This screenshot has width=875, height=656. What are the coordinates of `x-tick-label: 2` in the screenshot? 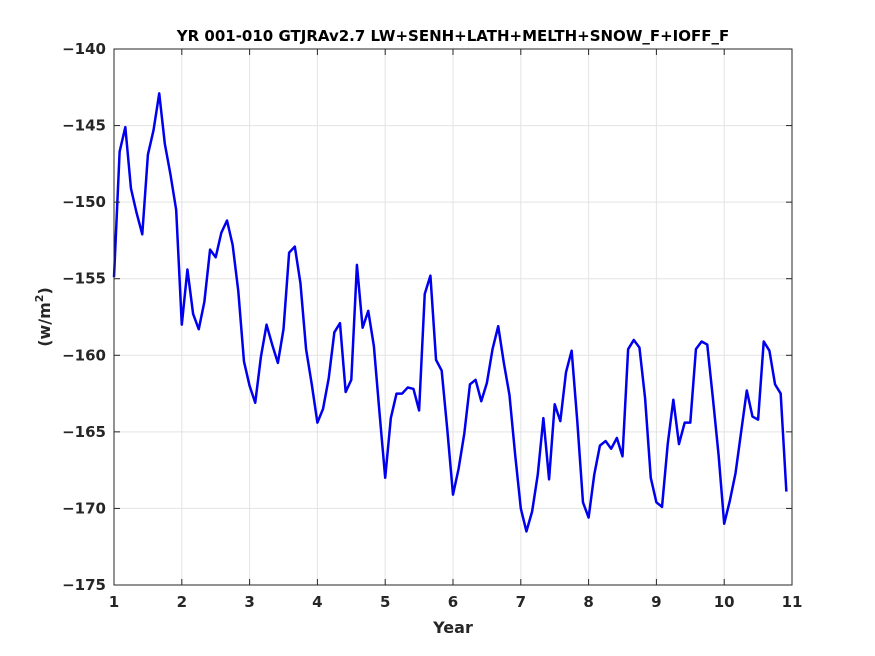 It's located at (182, 602).